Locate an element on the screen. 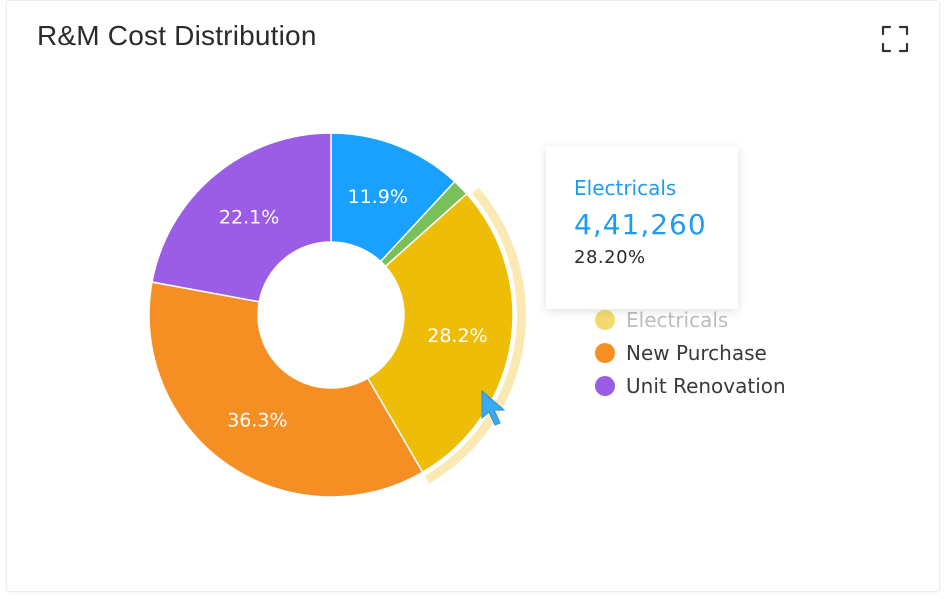 This screenshot has width=944, height=599. chart-tooltip: Electricals 4,41,260 28.20% is located at coordinates (642, 227).